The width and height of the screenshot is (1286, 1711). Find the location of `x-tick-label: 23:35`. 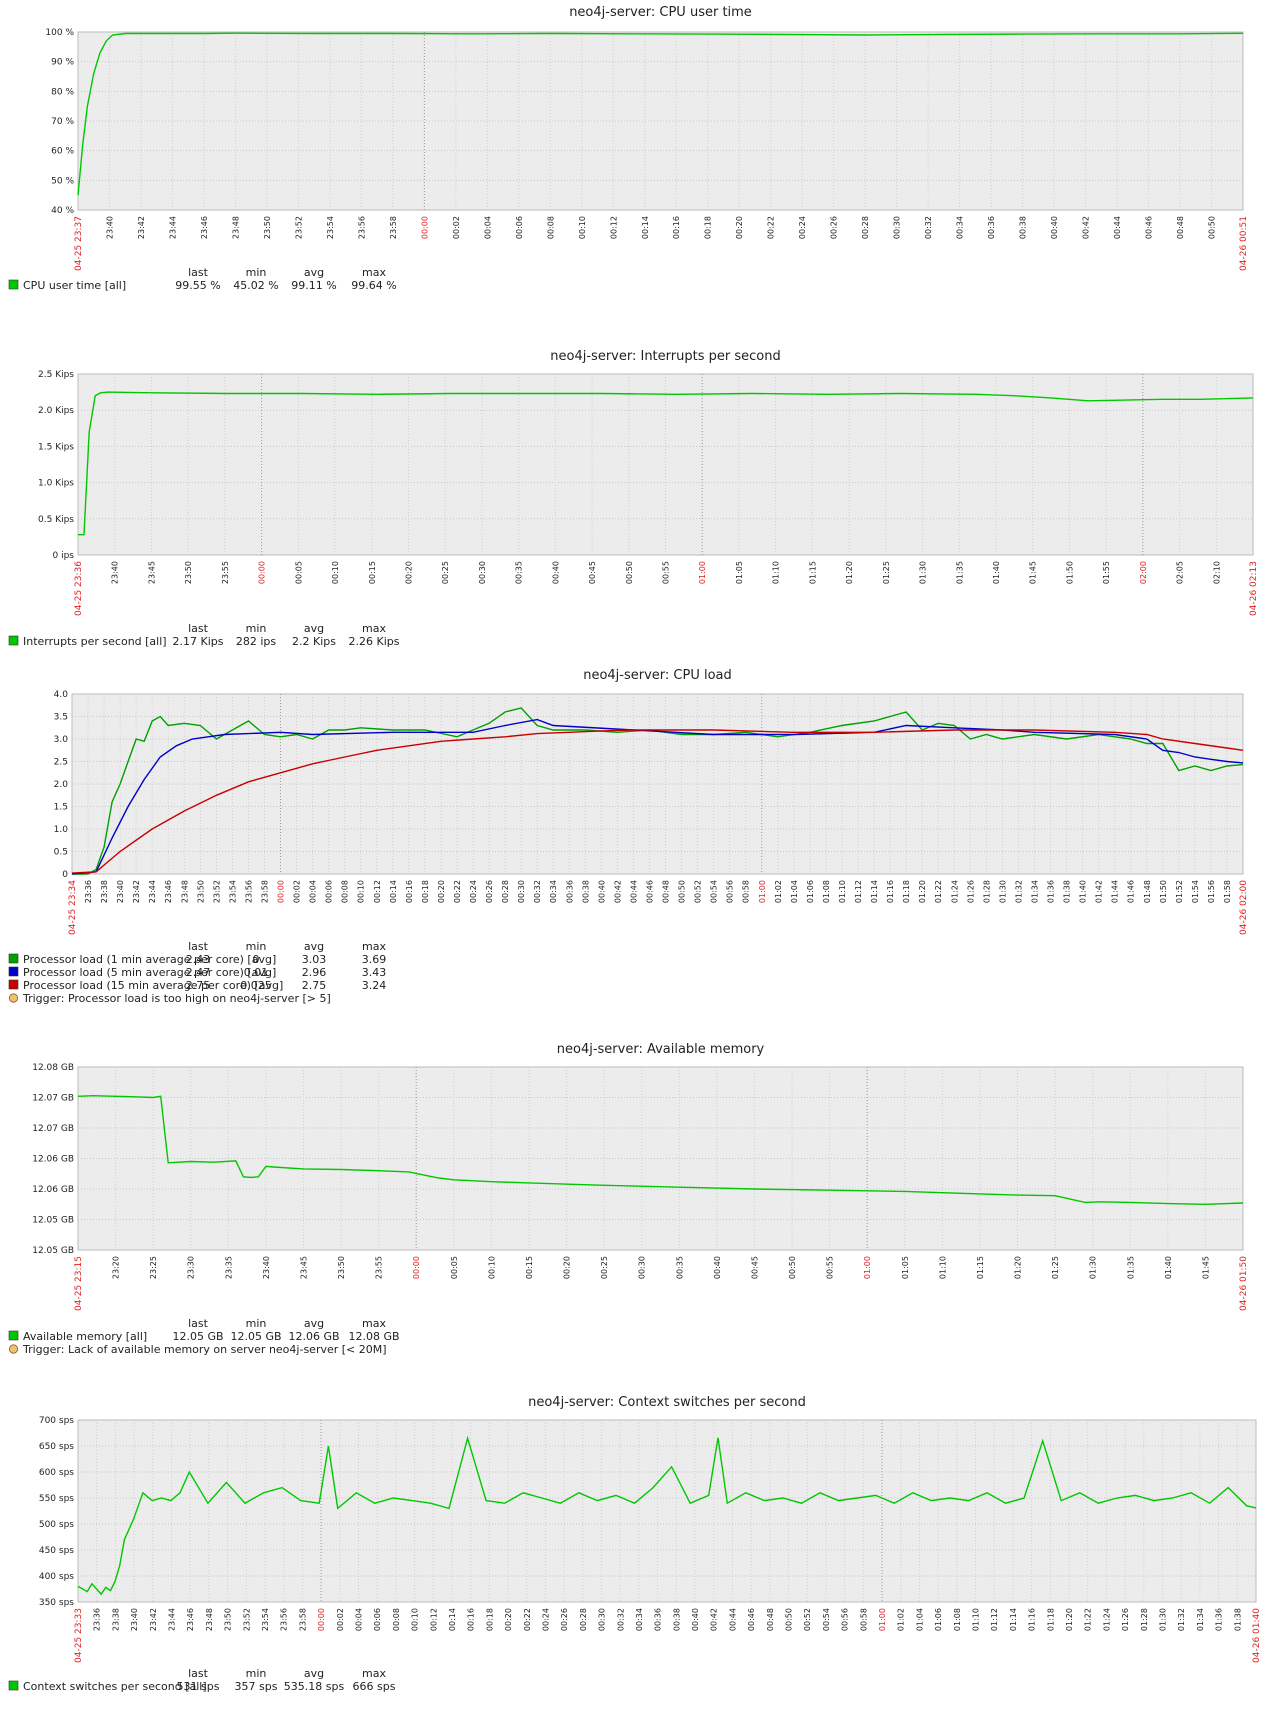

x-tick-label: 23:35 is located at coordinates (228, 1267).